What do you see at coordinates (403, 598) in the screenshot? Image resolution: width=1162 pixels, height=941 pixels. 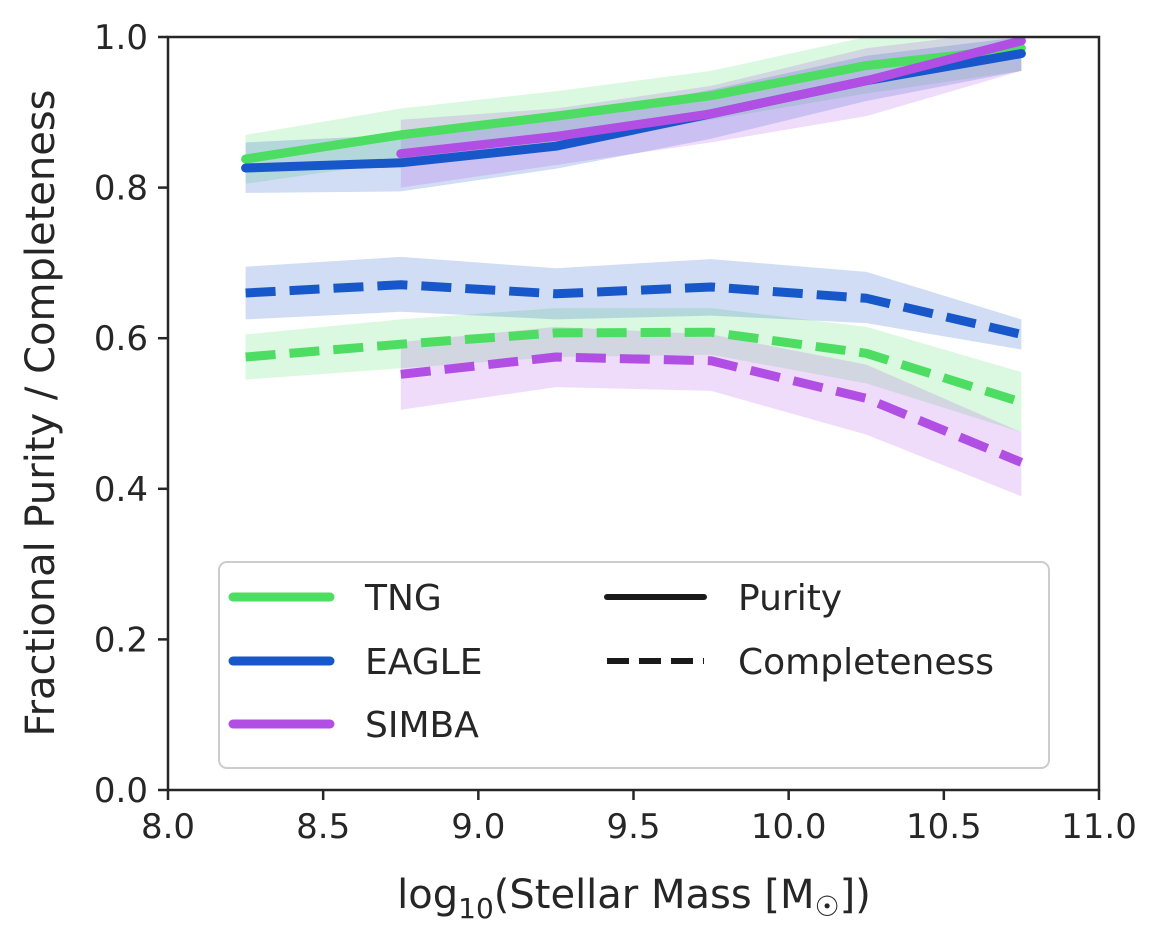 I see `legend-label-tng: TNG` at bounding box center [403, 598].